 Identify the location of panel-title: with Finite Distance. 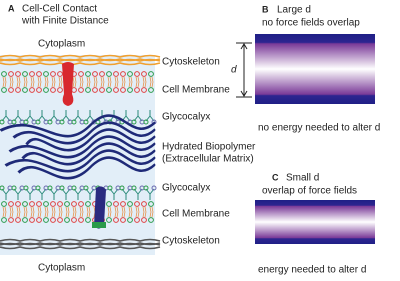
(65, 21).